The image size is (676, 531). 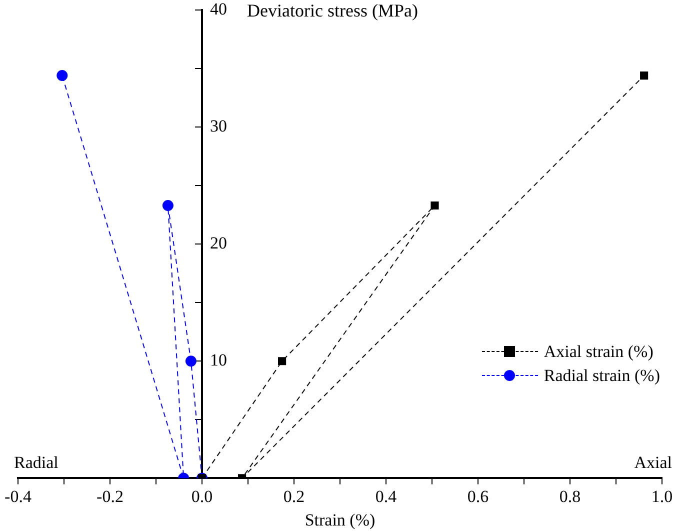 I want to click on legend-label: Axial strain (%), so click(x=599, y=352).